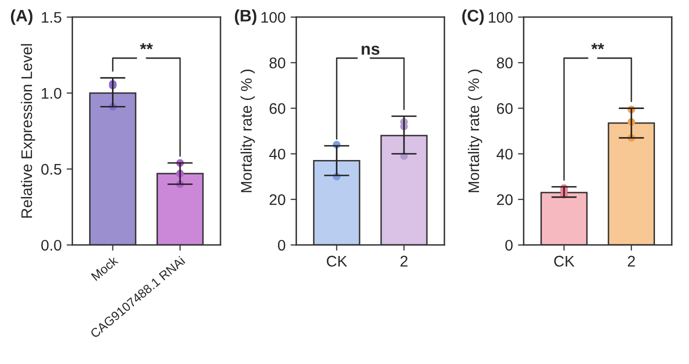  Describe the element at coordinates (52, 93) in the screenshot. I see `y-tick-label: 1.0` at that location.